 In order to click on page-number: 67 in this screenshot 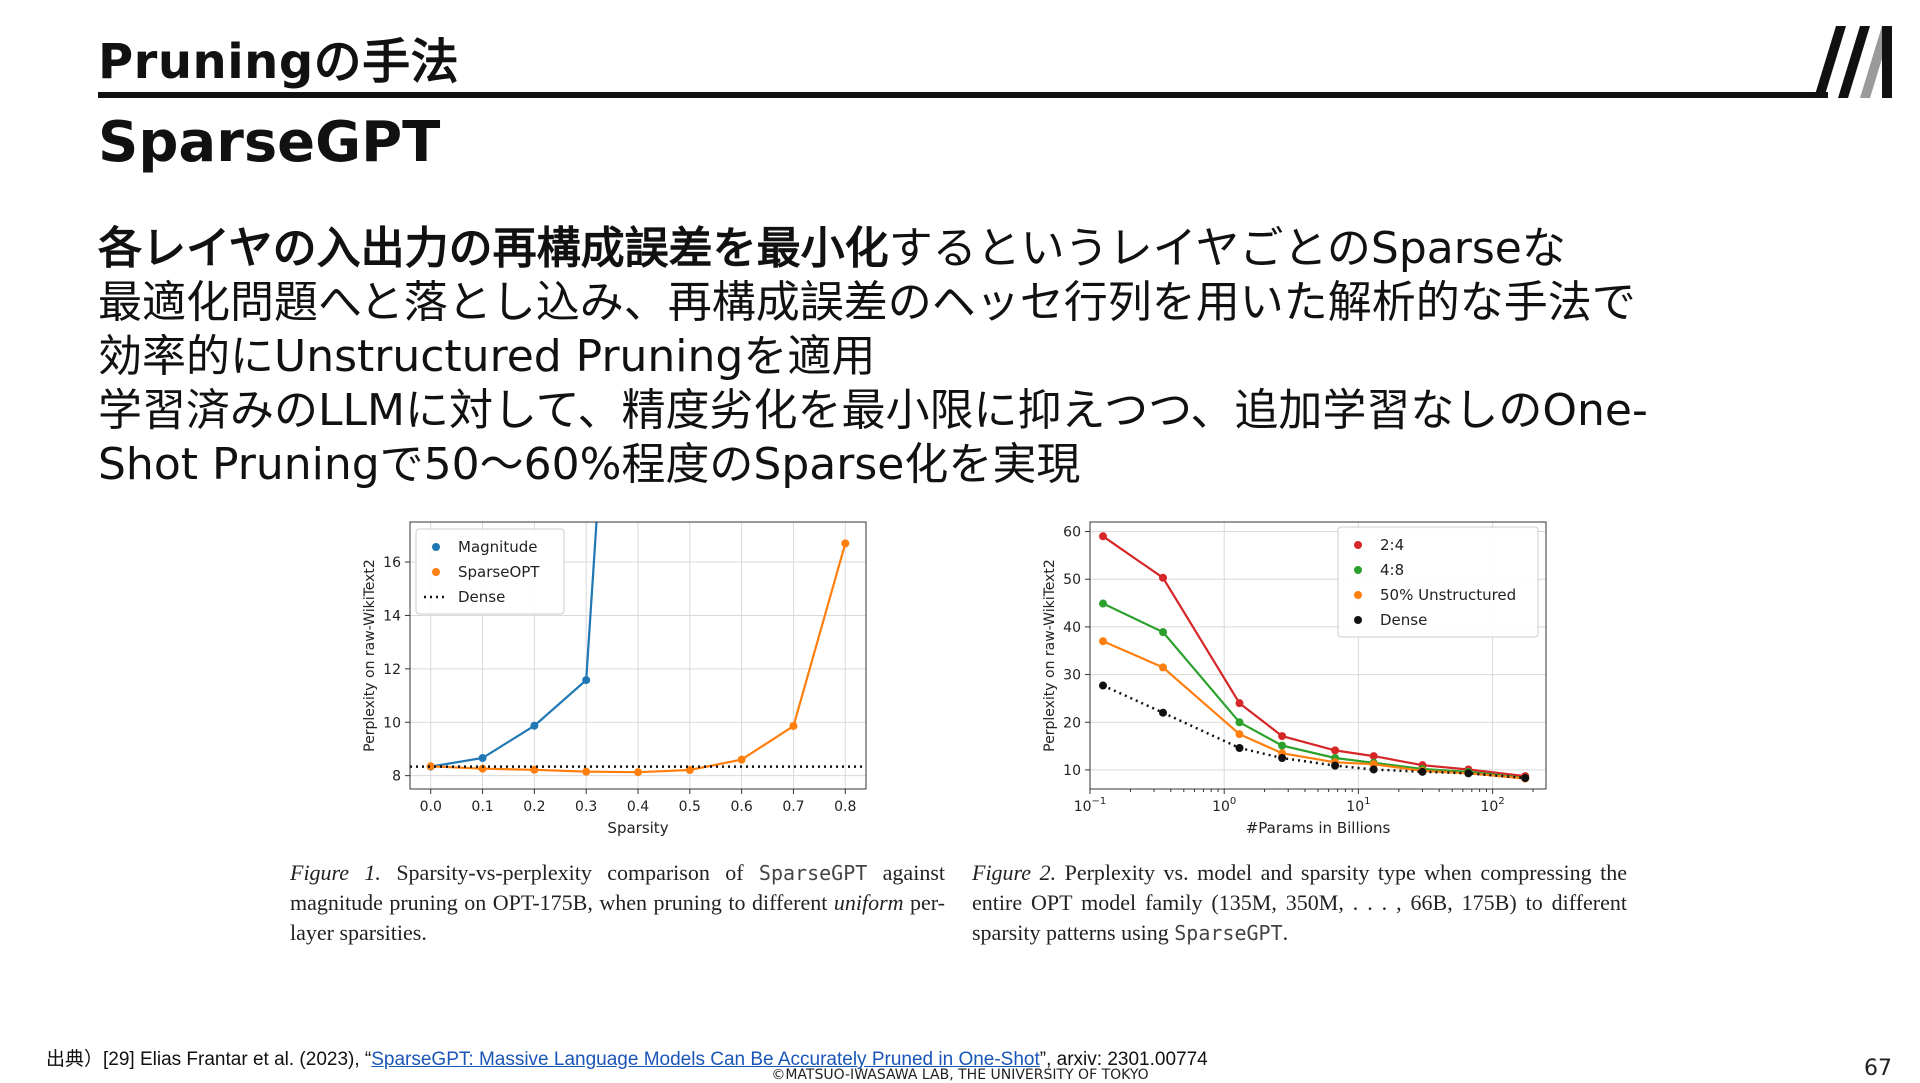, I will do `click(1878, 1068)`.